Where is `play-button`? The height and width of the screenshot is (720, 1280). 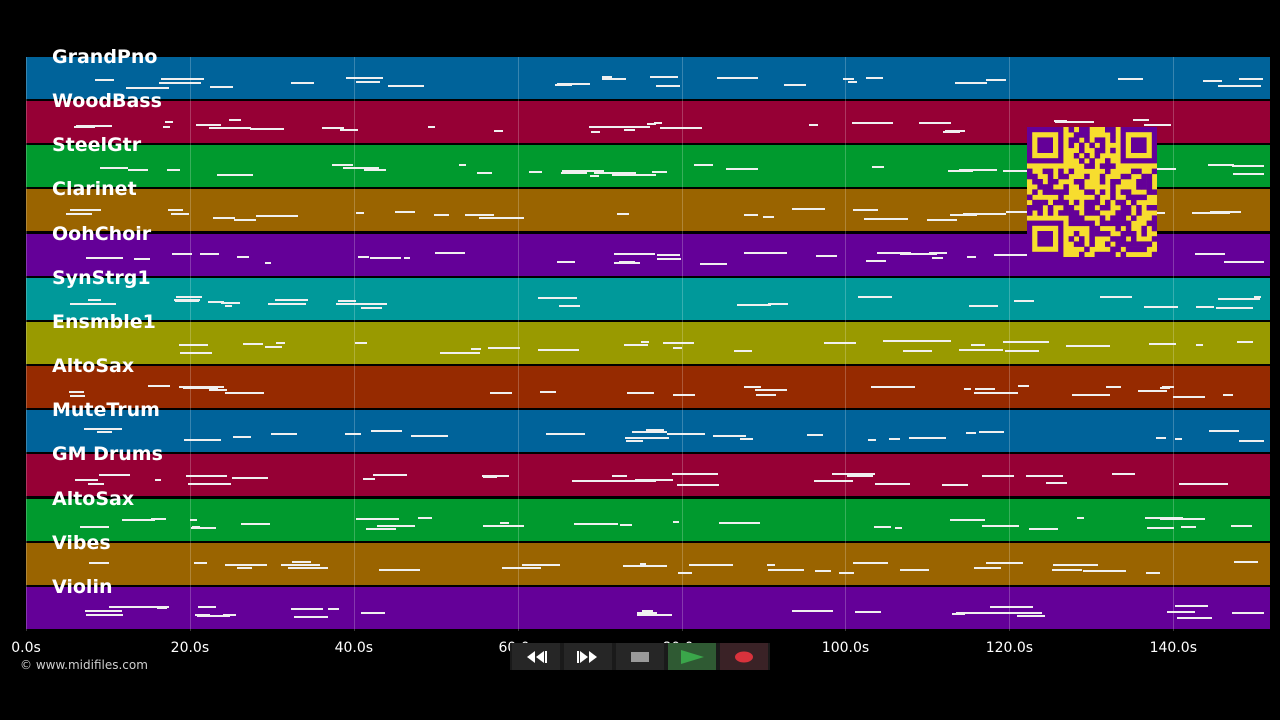
play-button is located at coordinates (692, 656).